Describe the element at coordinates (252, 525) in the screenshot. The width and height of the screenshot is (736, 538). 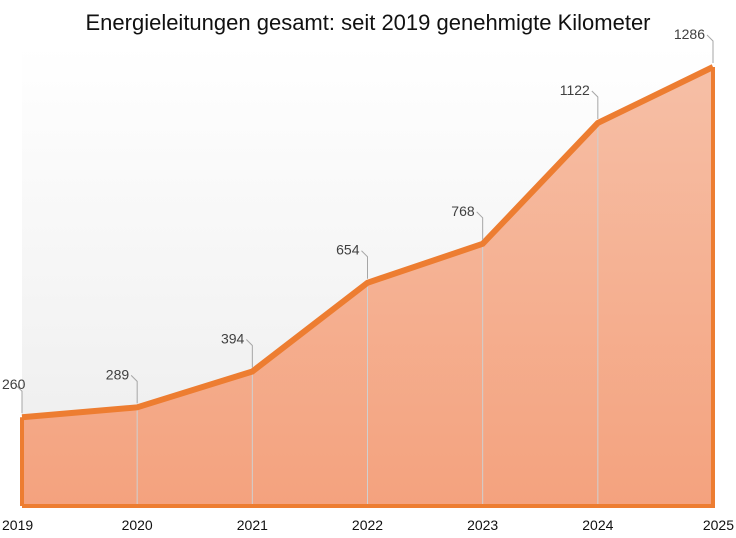
I see `x-tick-label: 2021` at that location.